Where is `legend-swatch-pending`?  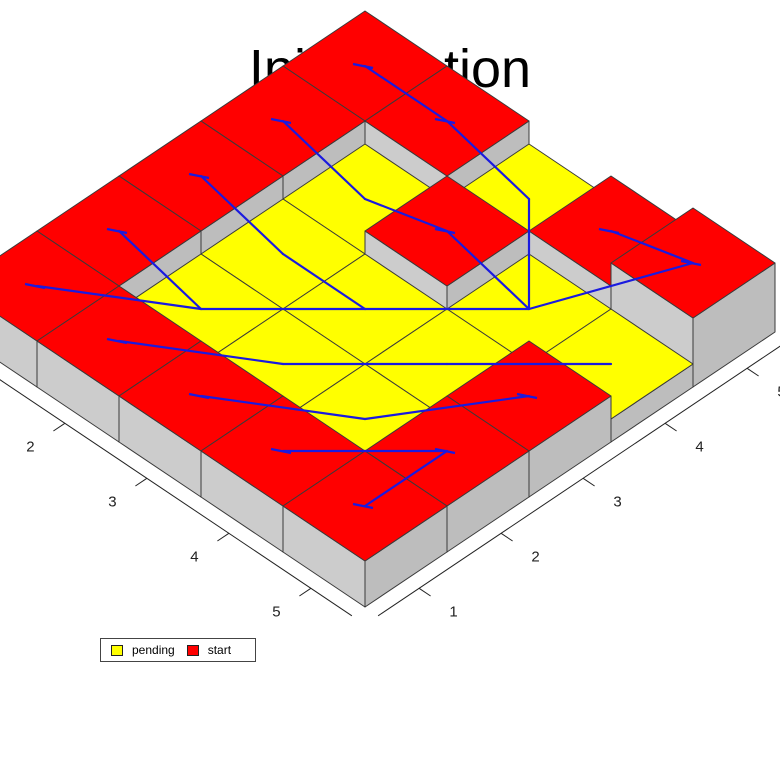 legend-swatch-pending is located at coordinates (117, 650).